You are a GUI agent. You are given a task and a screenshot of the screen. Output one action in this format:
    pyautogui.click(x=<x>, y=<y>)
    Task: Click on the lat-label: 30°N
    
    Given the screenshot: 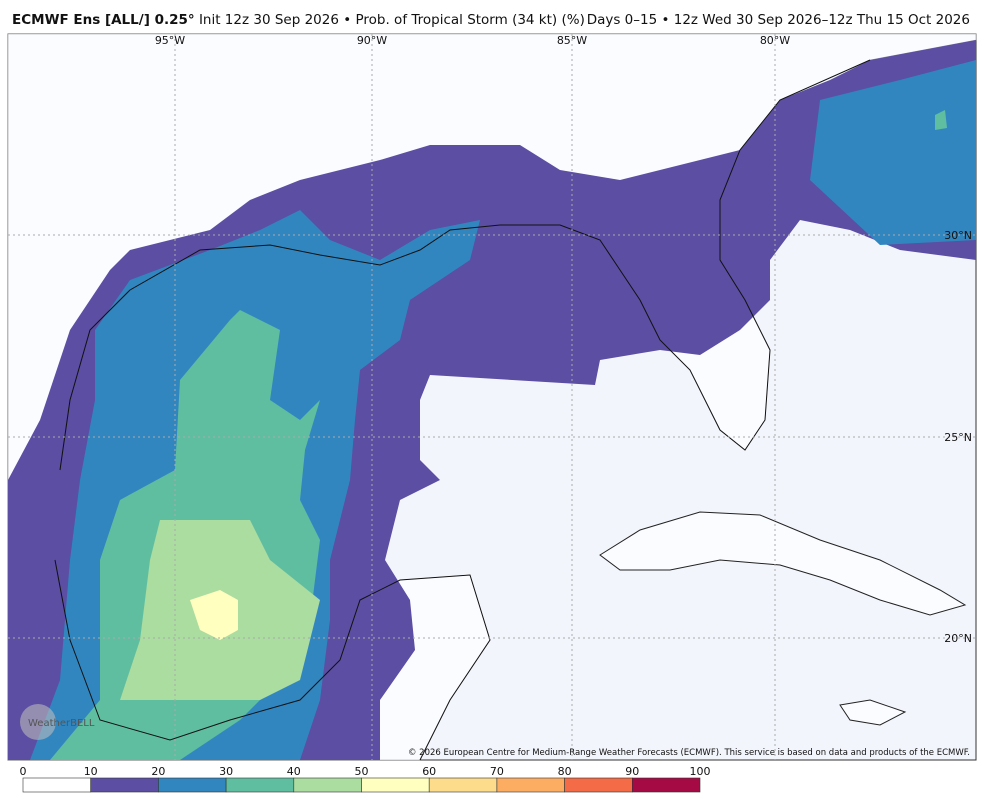 What is the action you would take?
    pyautogui.click(x=958, y=235)
    